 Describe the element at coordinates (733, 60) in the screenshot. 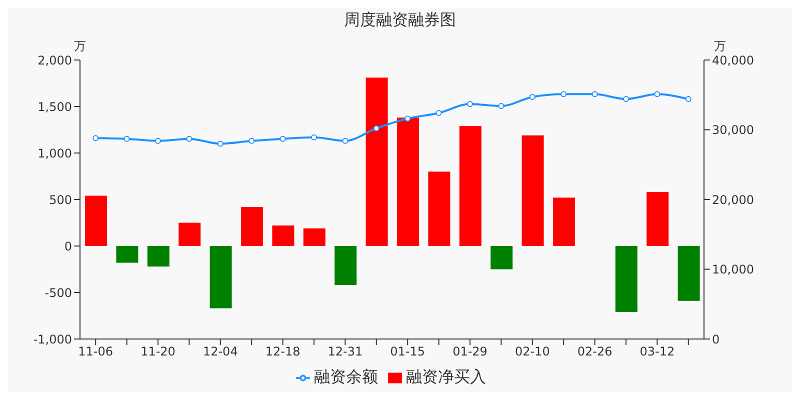

I see `y2-tick-label: 40,000` at that location.